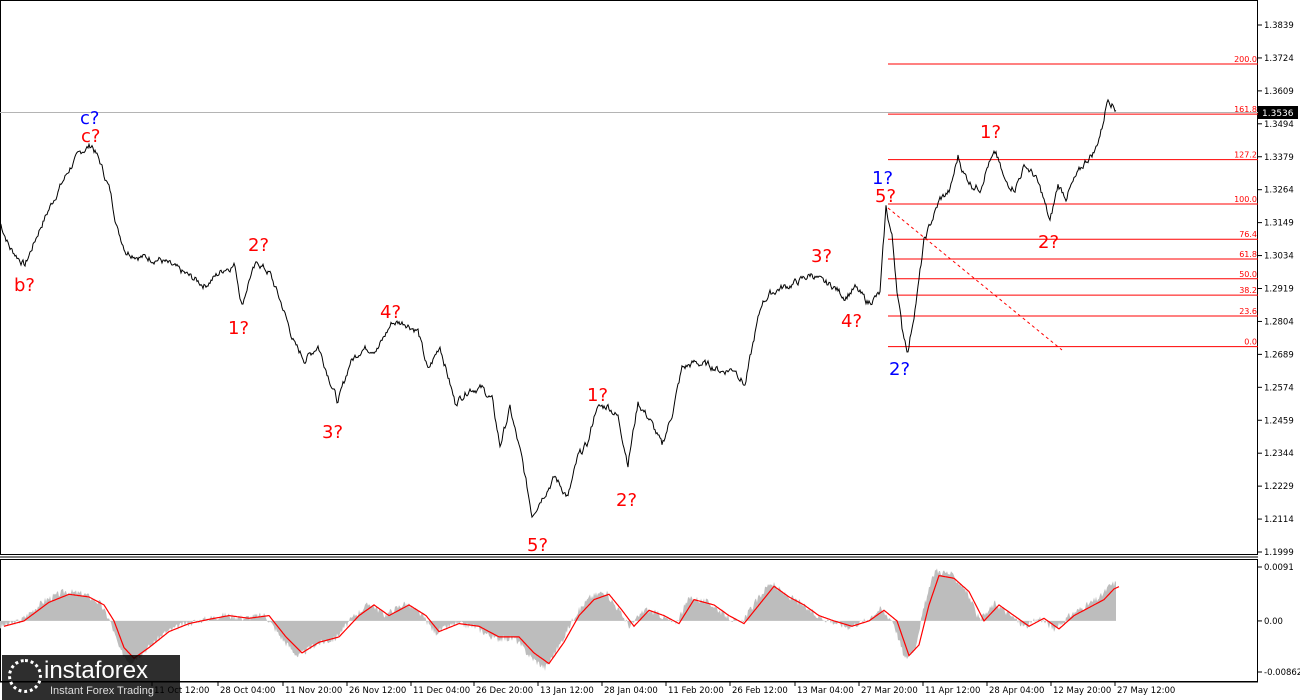  What do you see at coordinates (1279, 388) in the screenshot?
I see `price-tick-label: 1.2574` at bounding box center [1279, 388].